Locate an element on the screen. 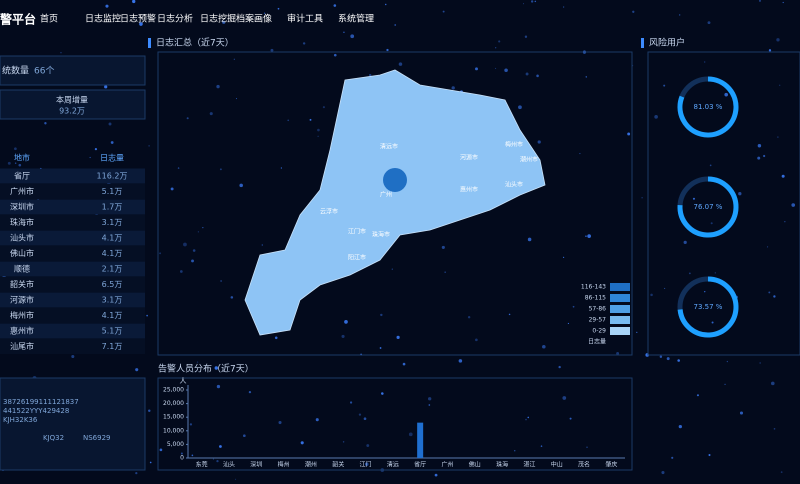 This screenshot has height=484, width=800. x-tick-label: 中山 is located at coordinates (557, 465).